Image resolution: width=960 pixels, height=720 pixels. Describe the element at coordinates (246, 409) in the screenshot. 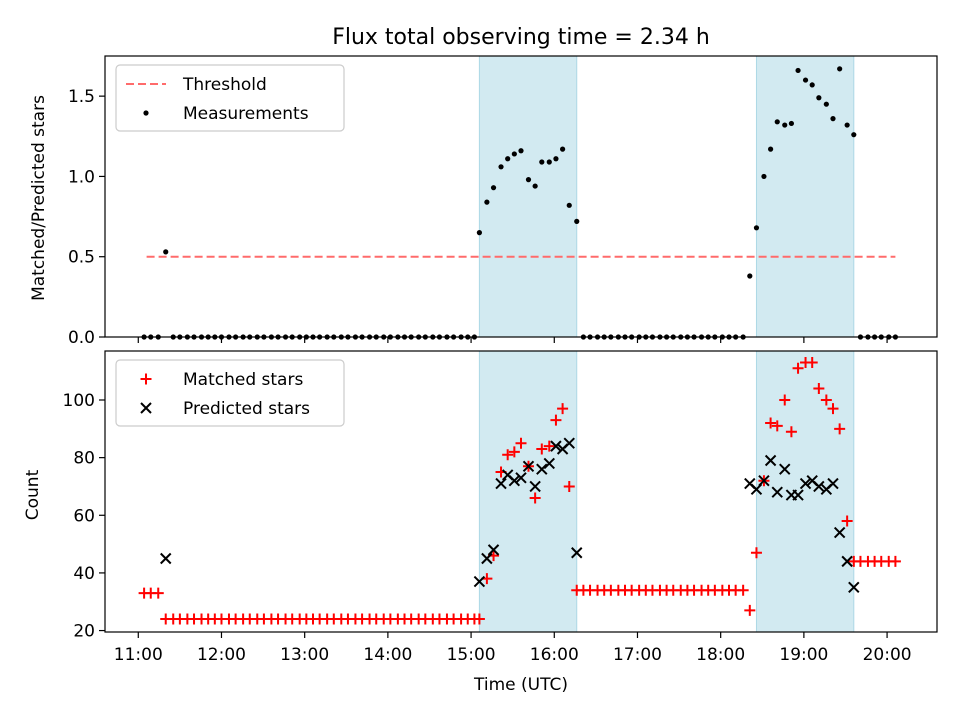

I see `legend-label: Predicted stars` at that location.